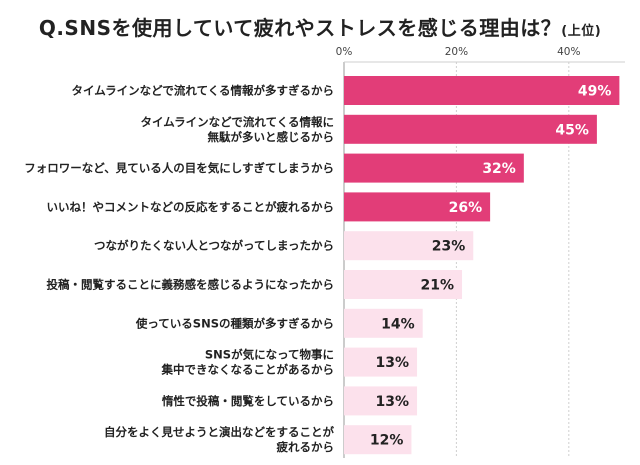  What do you see at coordinates (466, 208) in the screenshot?
I see `data-label: 26%` at bounding box center [466, 208].